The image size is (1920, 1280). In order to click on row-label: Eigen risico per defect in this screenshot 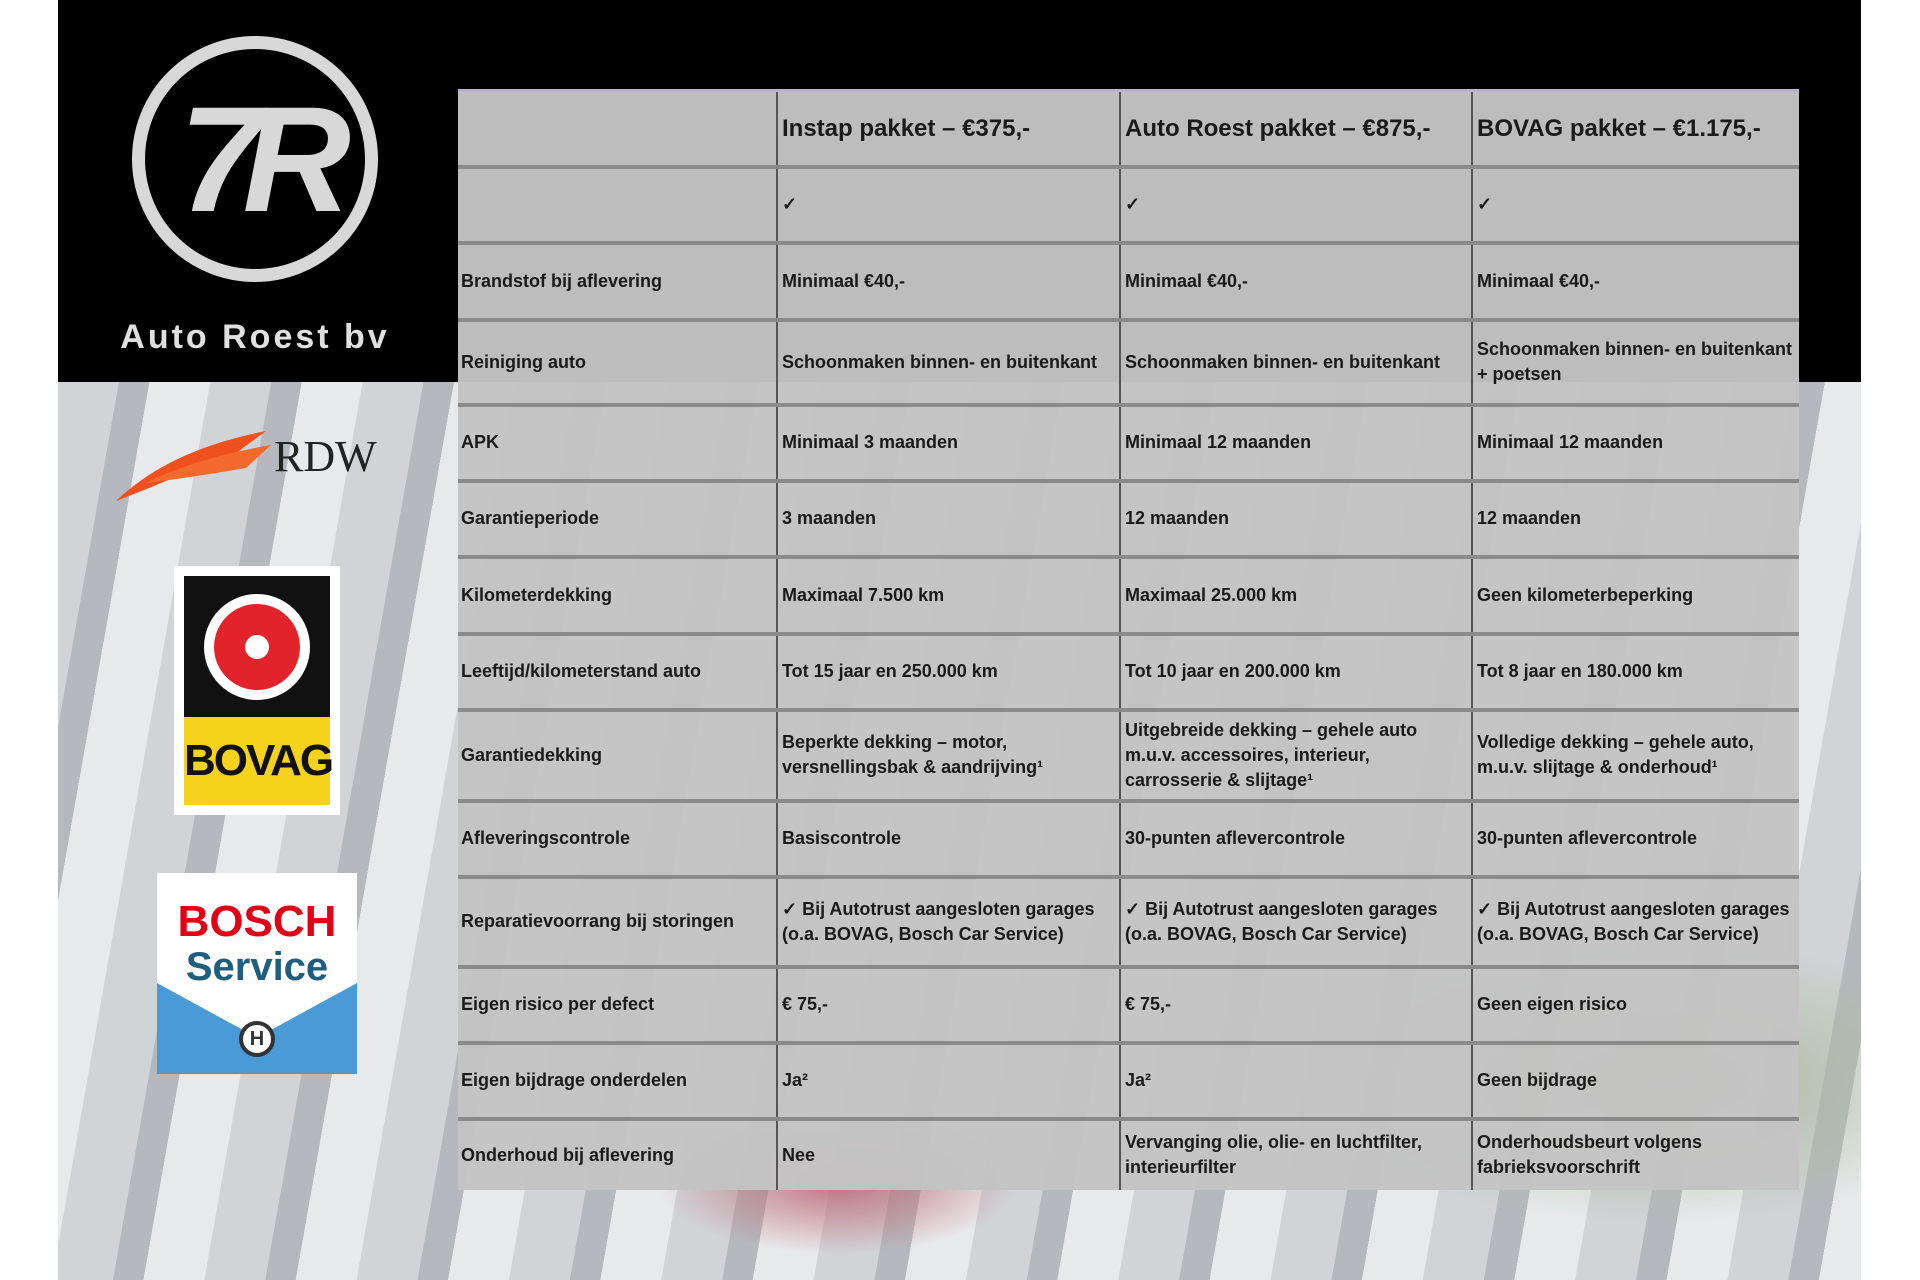, I will do `click(617, 1003)`.